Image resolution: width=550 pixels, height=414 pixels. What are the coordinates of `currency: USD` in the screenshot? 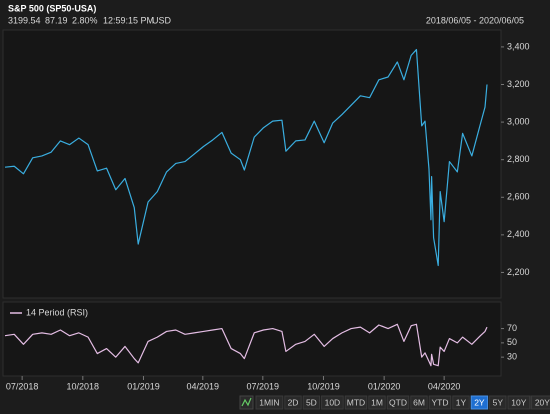 It's located at (162, 20).